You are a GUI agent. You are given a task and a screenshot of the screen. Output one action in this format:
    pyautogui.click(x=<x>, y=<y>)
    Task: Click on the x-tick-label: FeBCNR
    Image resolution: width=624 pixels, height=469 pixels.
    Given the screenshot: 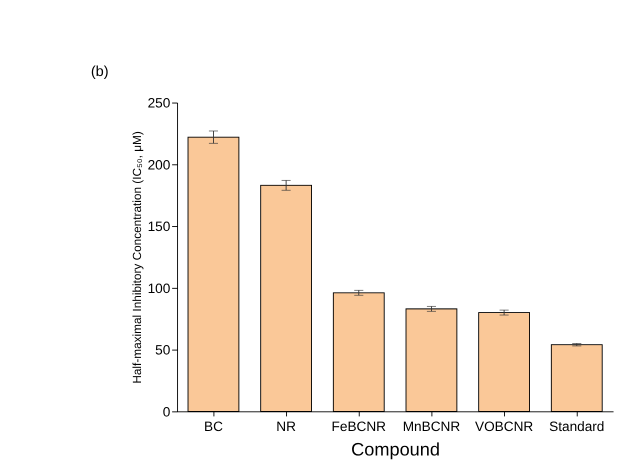 What is the action you would take?
    pyautogui.click(x=359, y=426)
    